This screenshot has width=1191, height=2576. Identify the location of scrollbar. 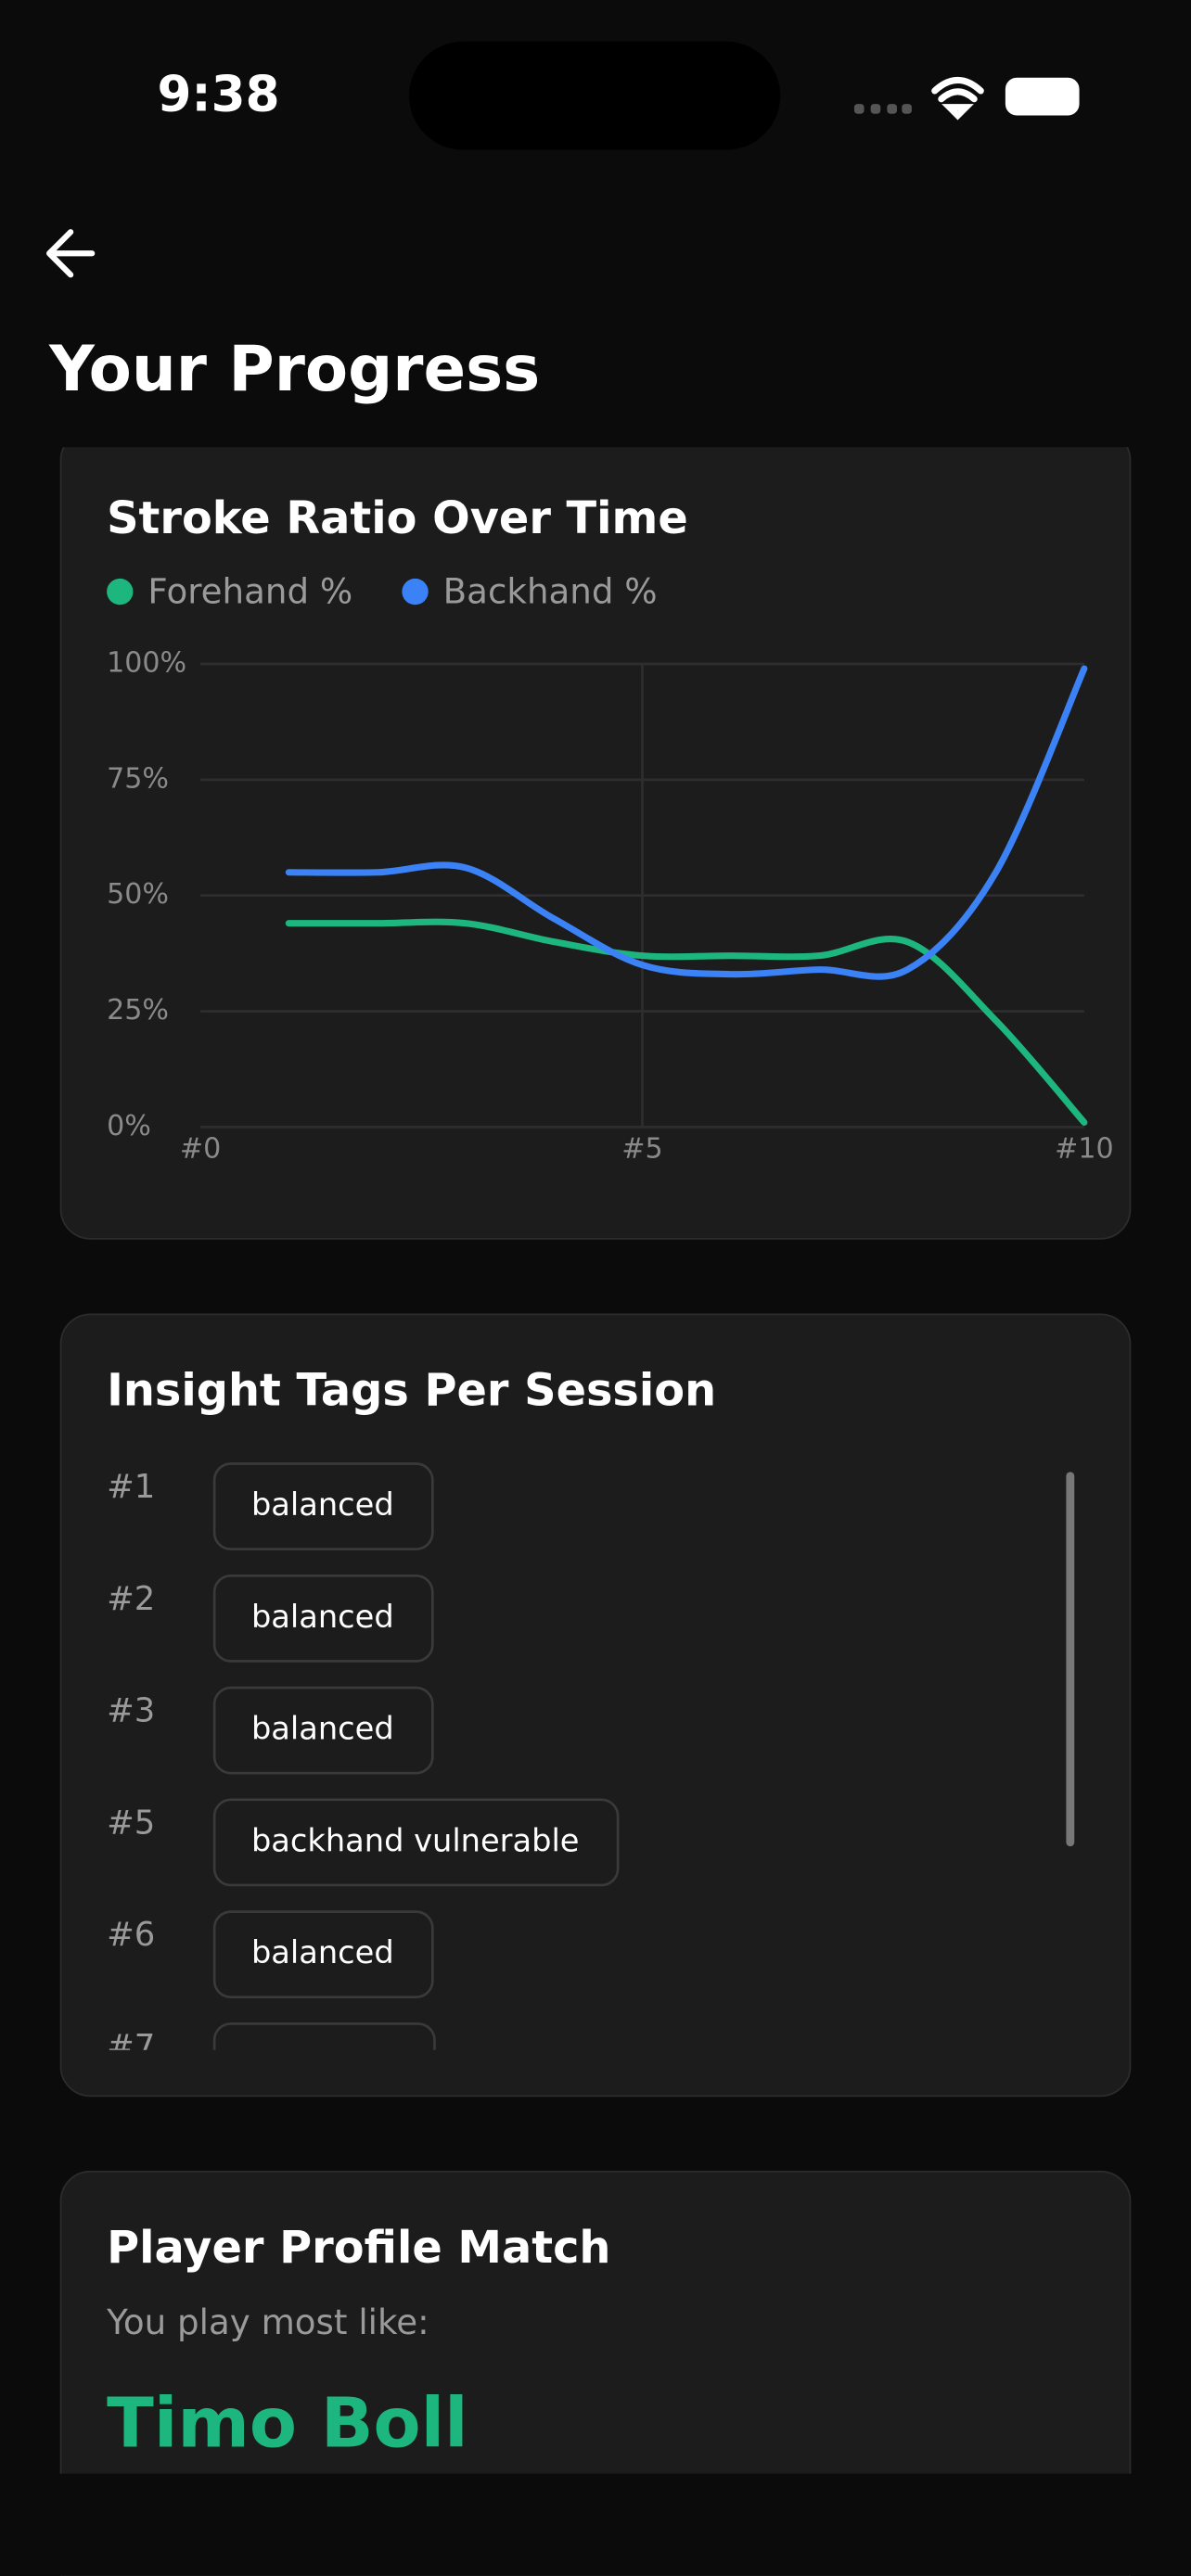
(1070, 1659).